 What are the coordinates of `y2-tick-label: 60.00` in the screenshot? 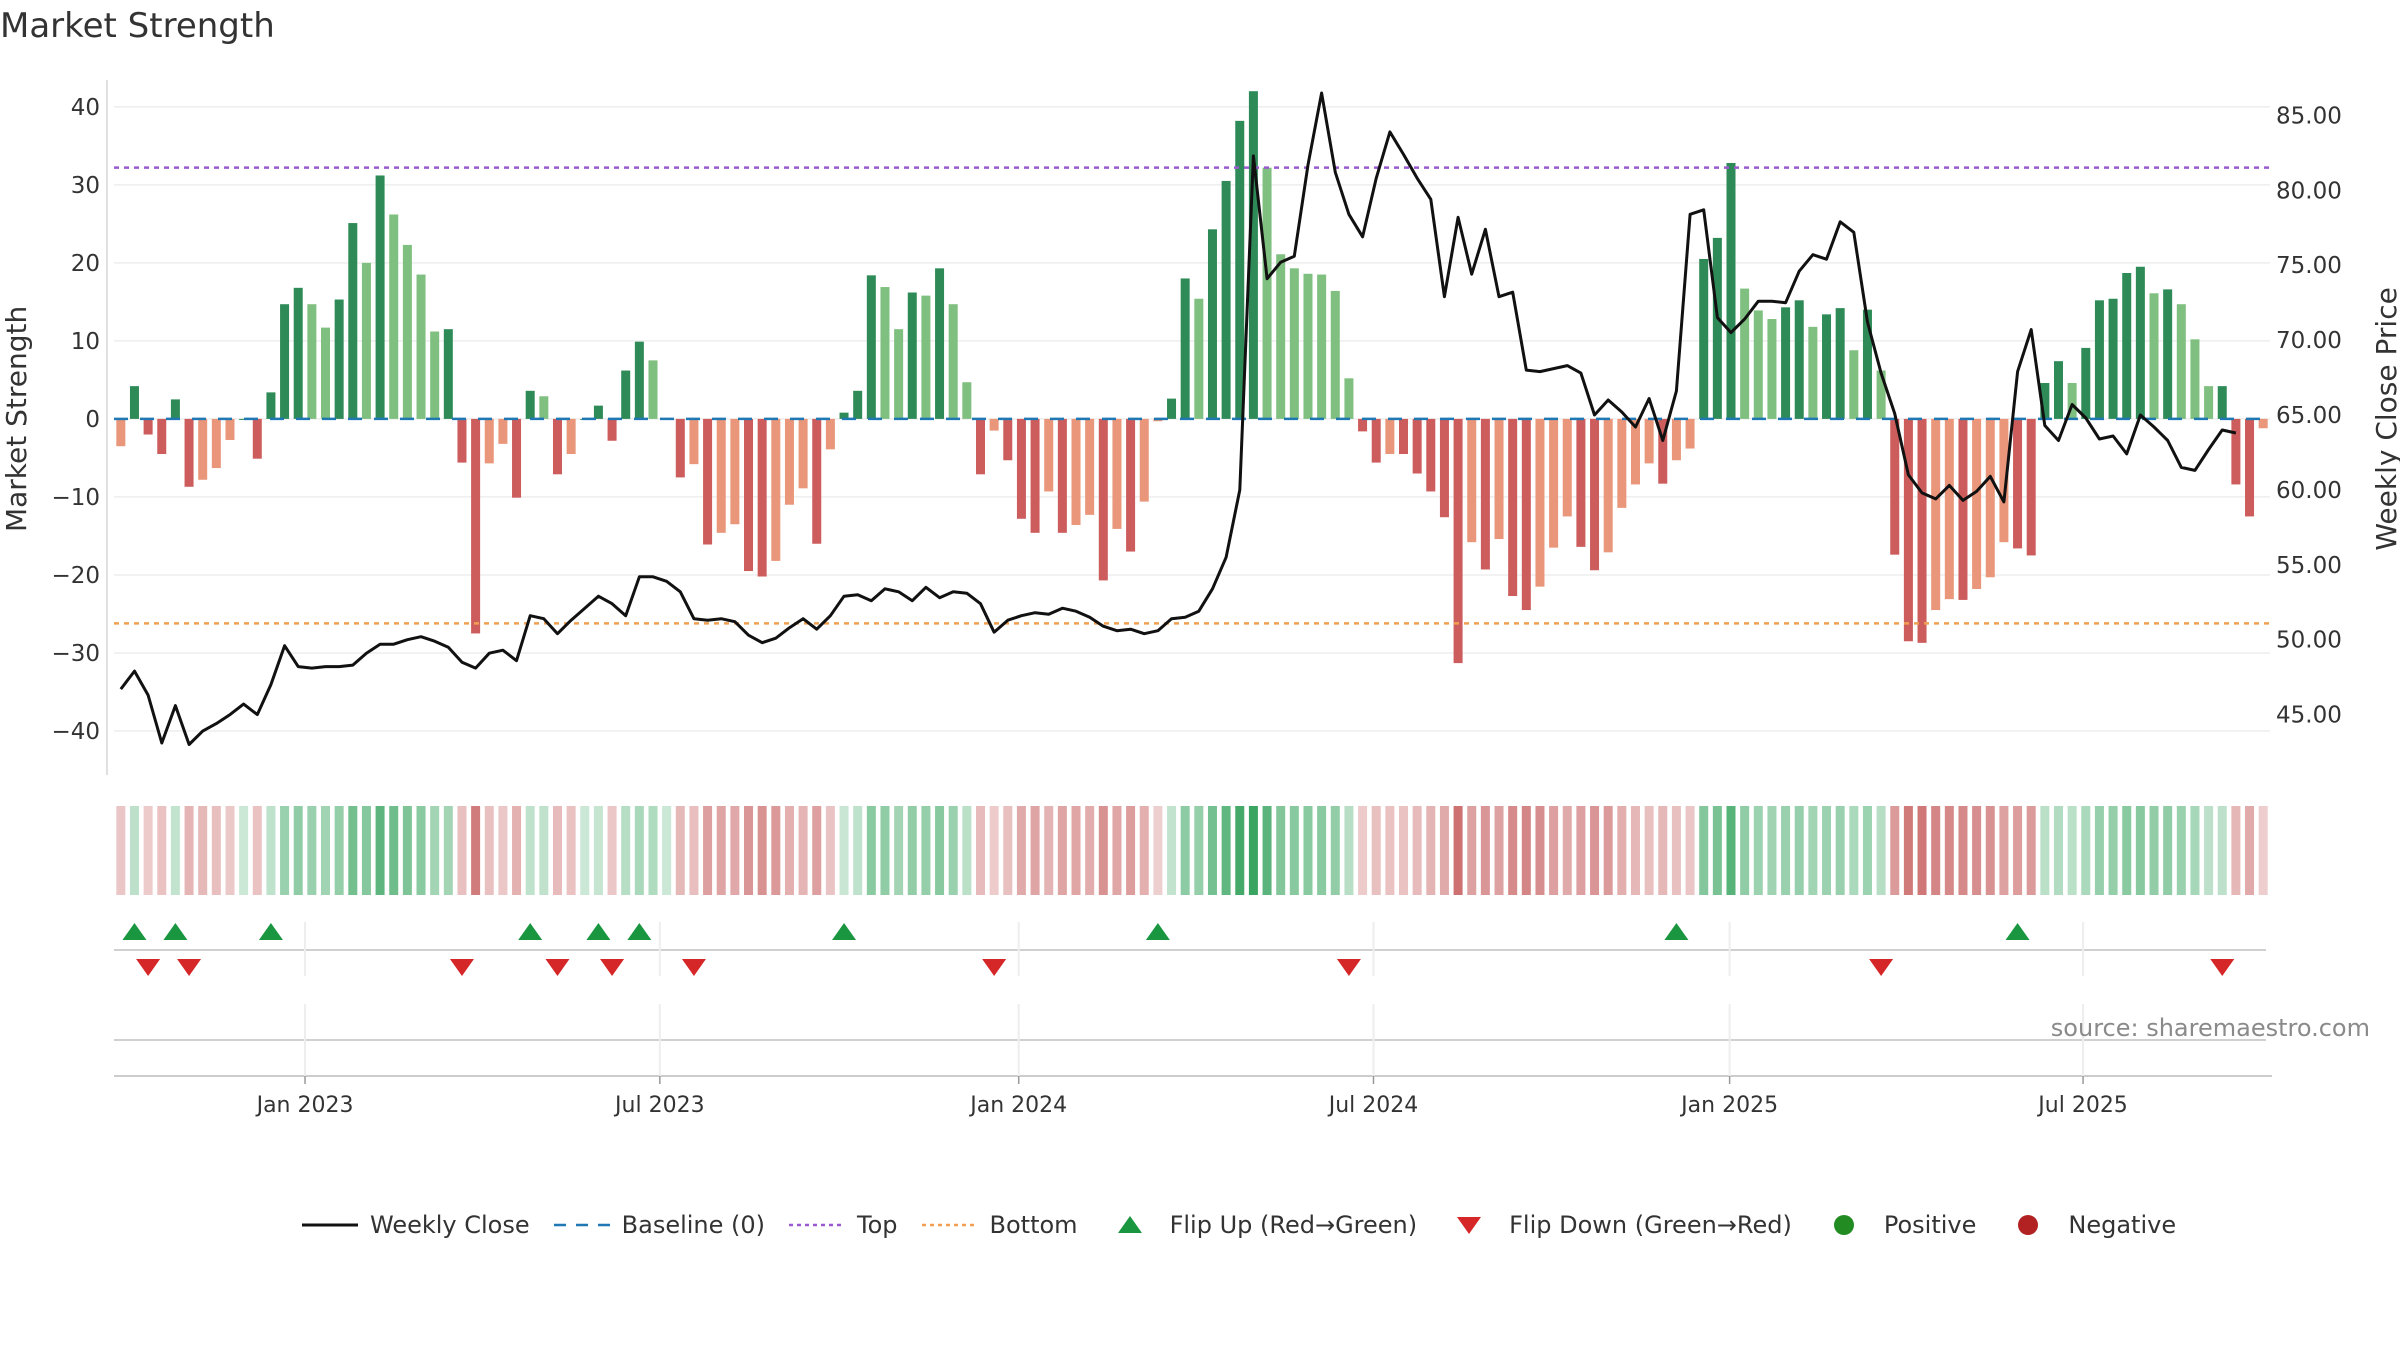 It's located at (2309, 491).